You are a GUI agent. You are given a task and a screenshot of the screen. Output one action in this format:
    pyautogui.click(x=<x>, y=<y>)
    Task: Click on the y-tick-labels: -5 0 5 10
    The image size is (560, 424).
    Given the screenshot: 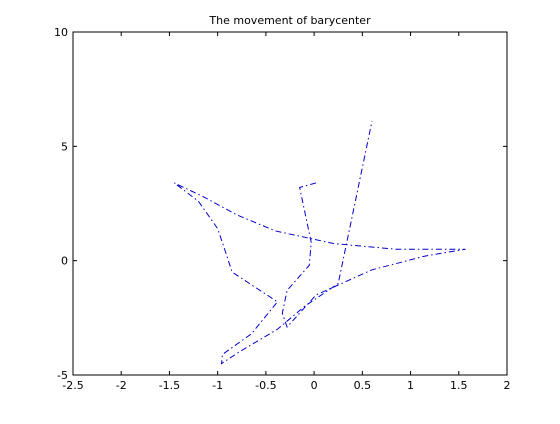 What is the action you would take?
    pyautogui.click(x=61, y=204)
    